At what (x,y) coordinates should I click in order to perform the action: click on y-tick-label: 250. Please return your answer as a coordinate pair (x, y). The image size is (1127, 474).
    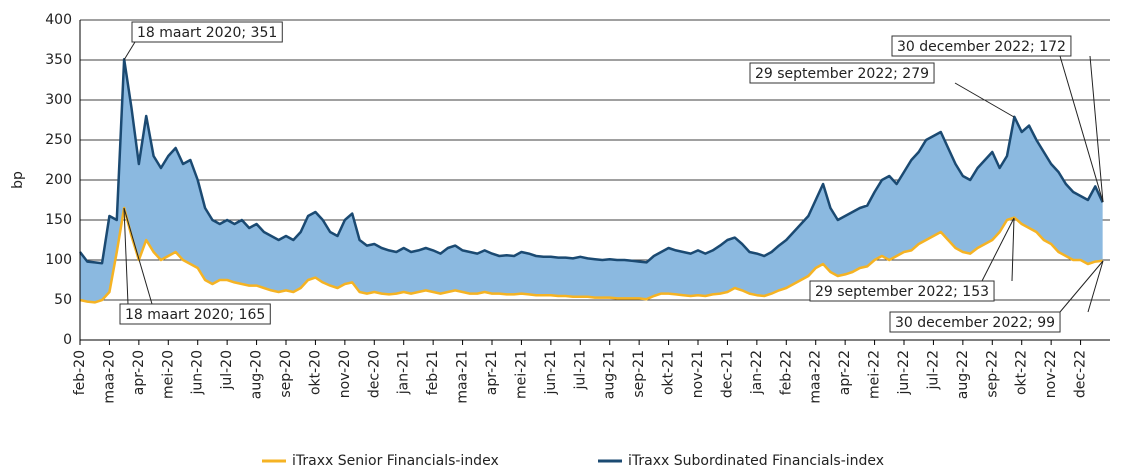
    Looking at the image, I should click on (58, 140).